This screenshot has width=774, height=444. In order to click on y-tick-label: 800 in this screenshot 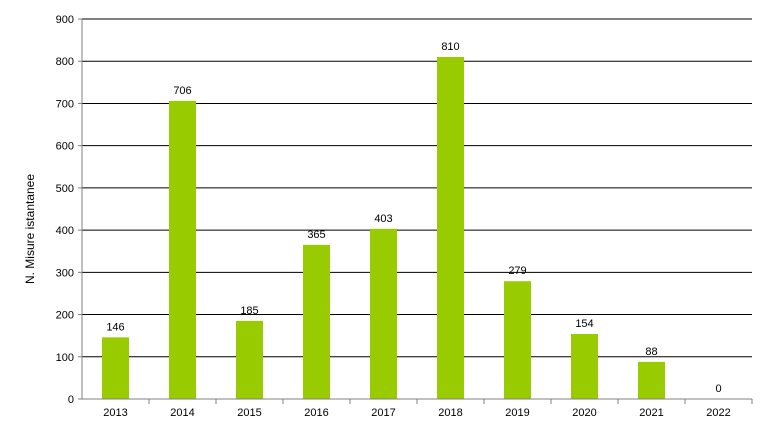, I will do `click(65, 62)`.